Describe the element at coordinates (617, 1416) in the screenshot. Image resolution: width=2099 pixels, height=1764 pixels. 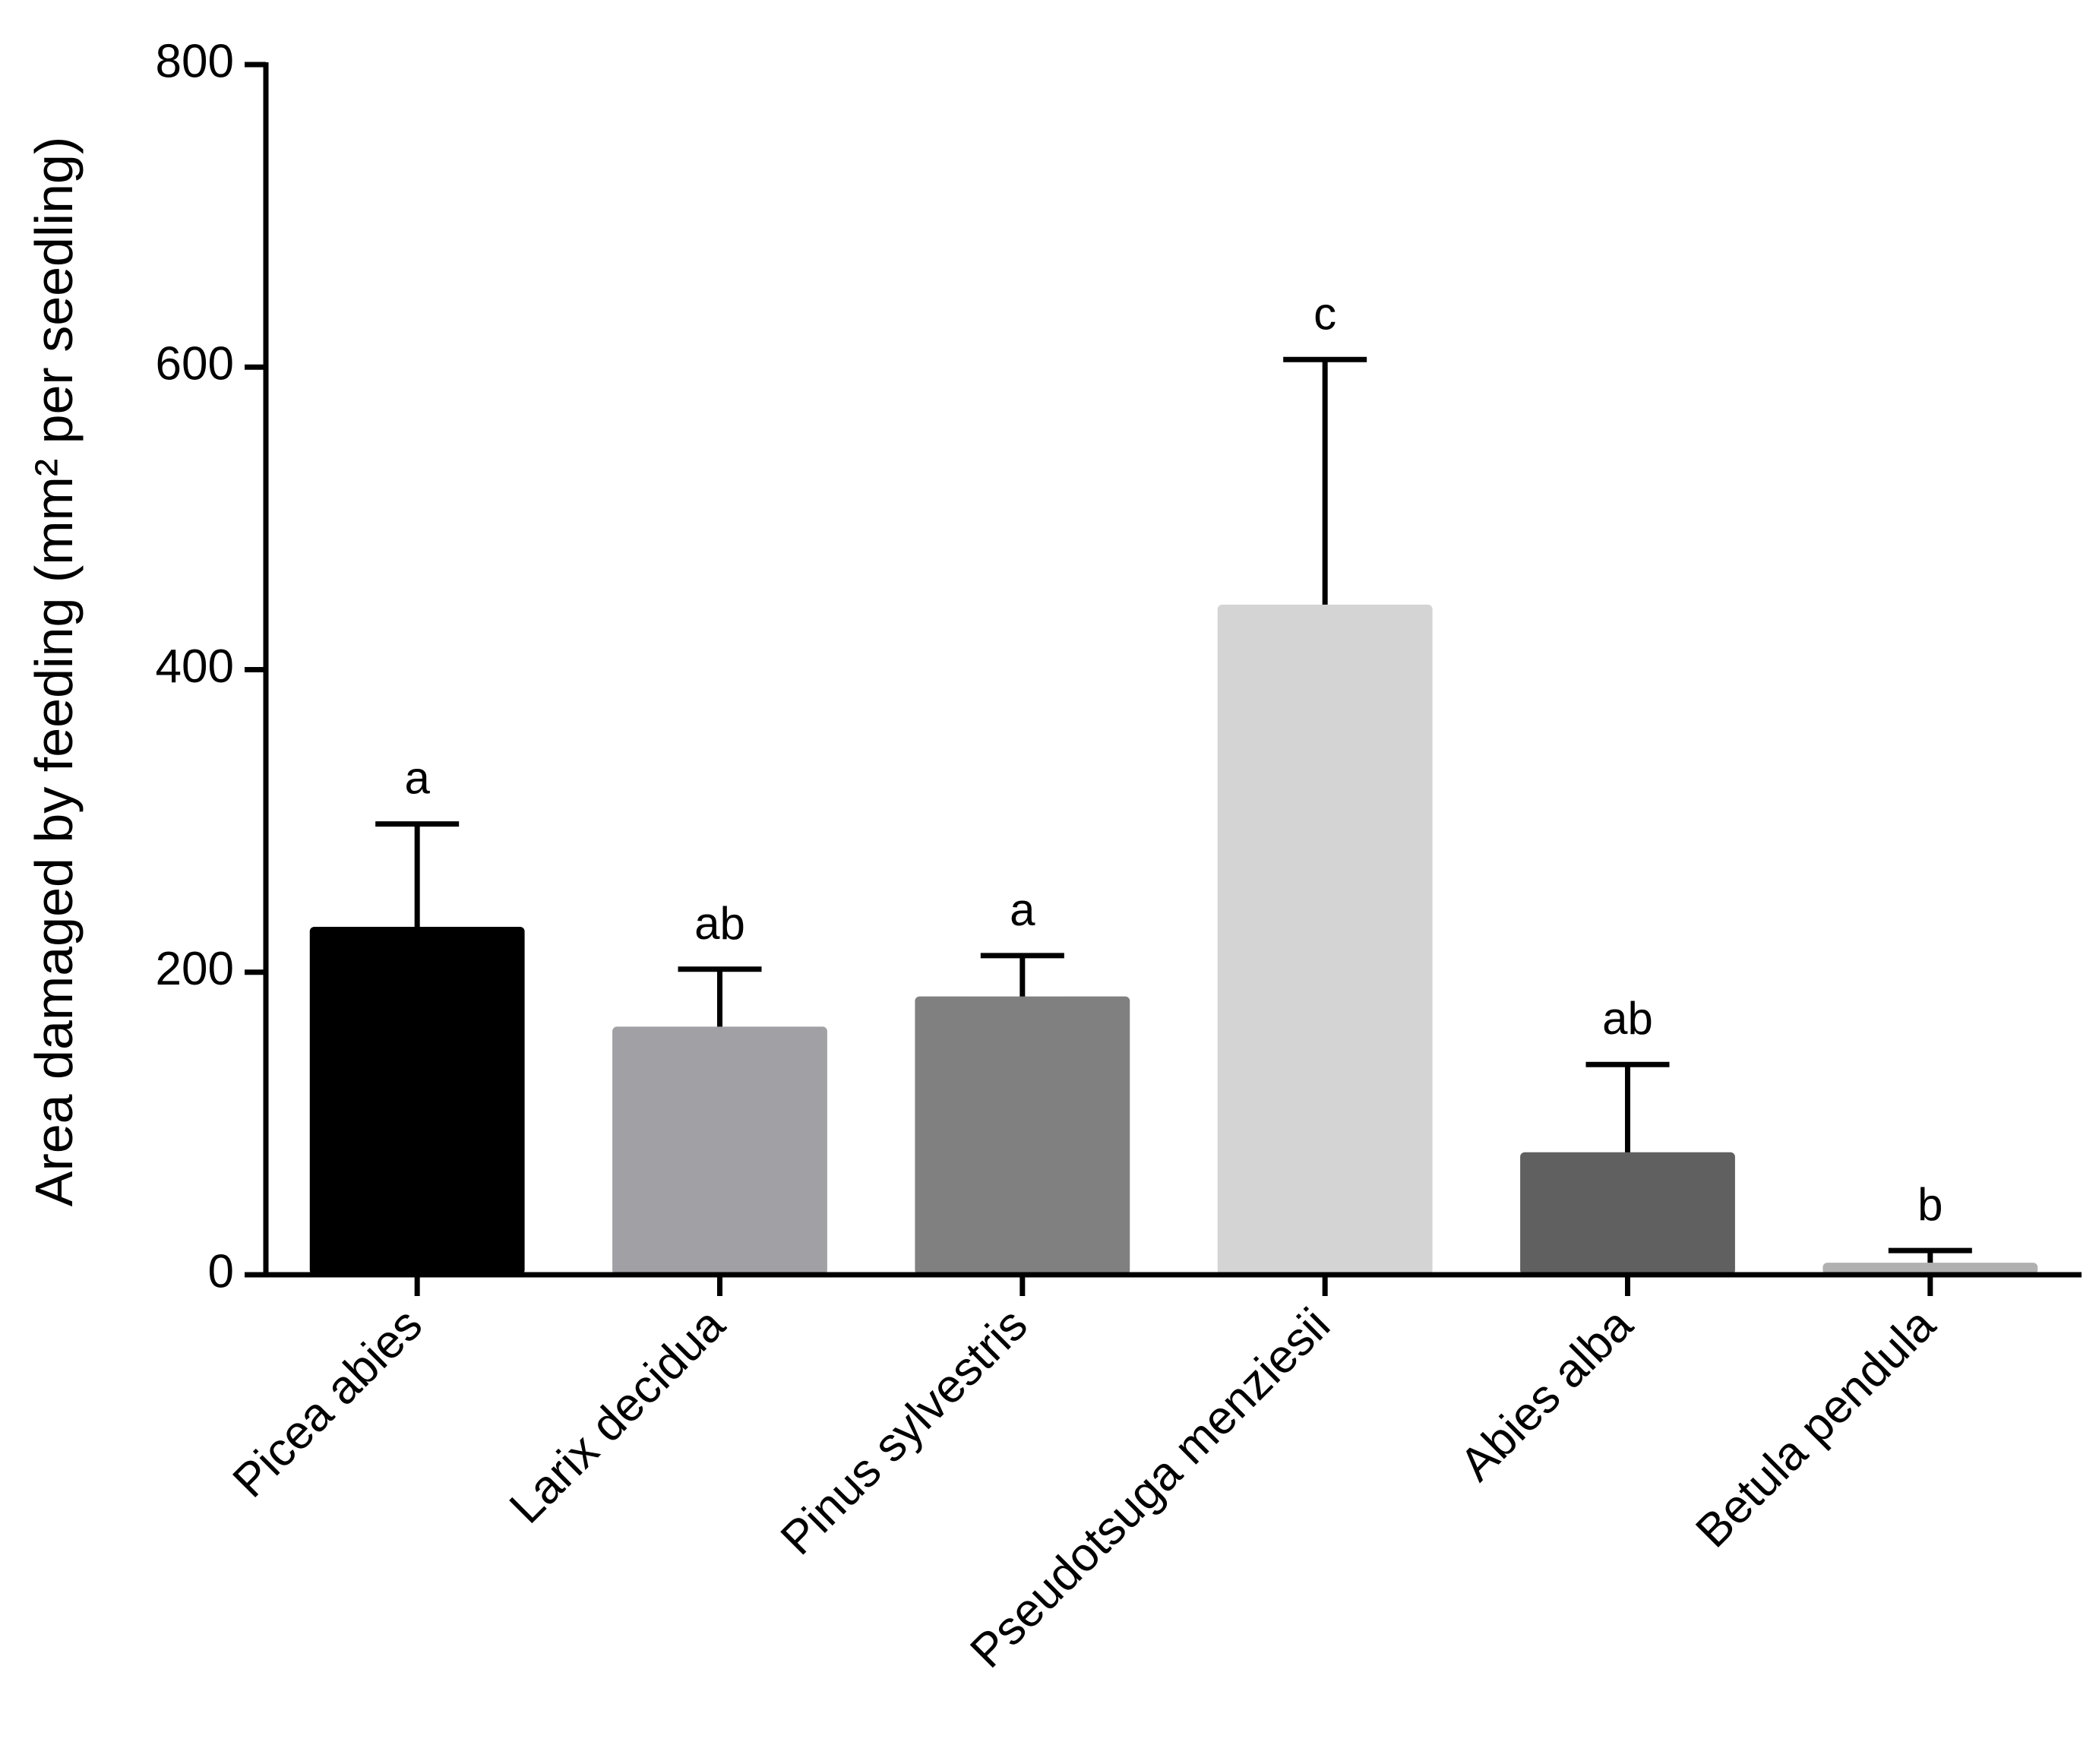
I see `x-tick-label: Larix decidua` at that location.